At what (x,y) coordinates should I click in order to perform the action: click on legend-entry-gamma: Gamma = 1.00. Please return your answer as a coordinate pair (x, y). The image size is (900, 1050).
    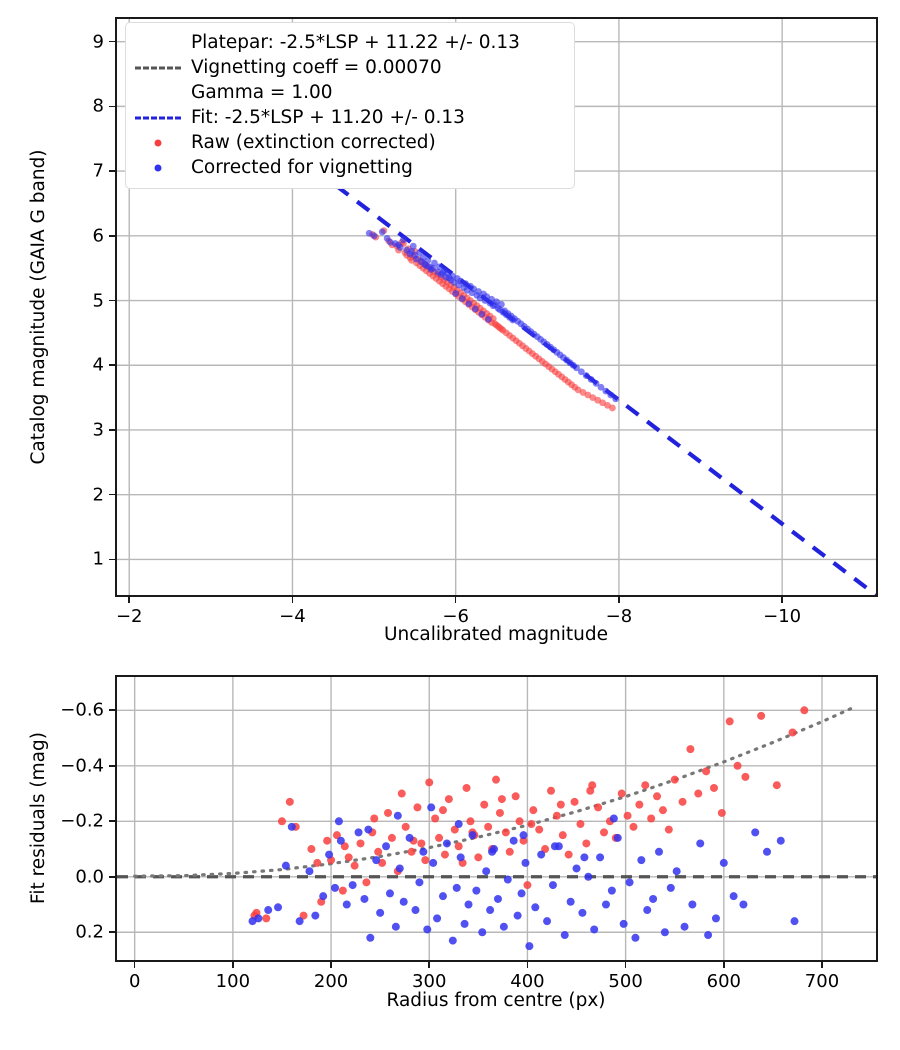
    Looking at the image, I should click on (350, 92).